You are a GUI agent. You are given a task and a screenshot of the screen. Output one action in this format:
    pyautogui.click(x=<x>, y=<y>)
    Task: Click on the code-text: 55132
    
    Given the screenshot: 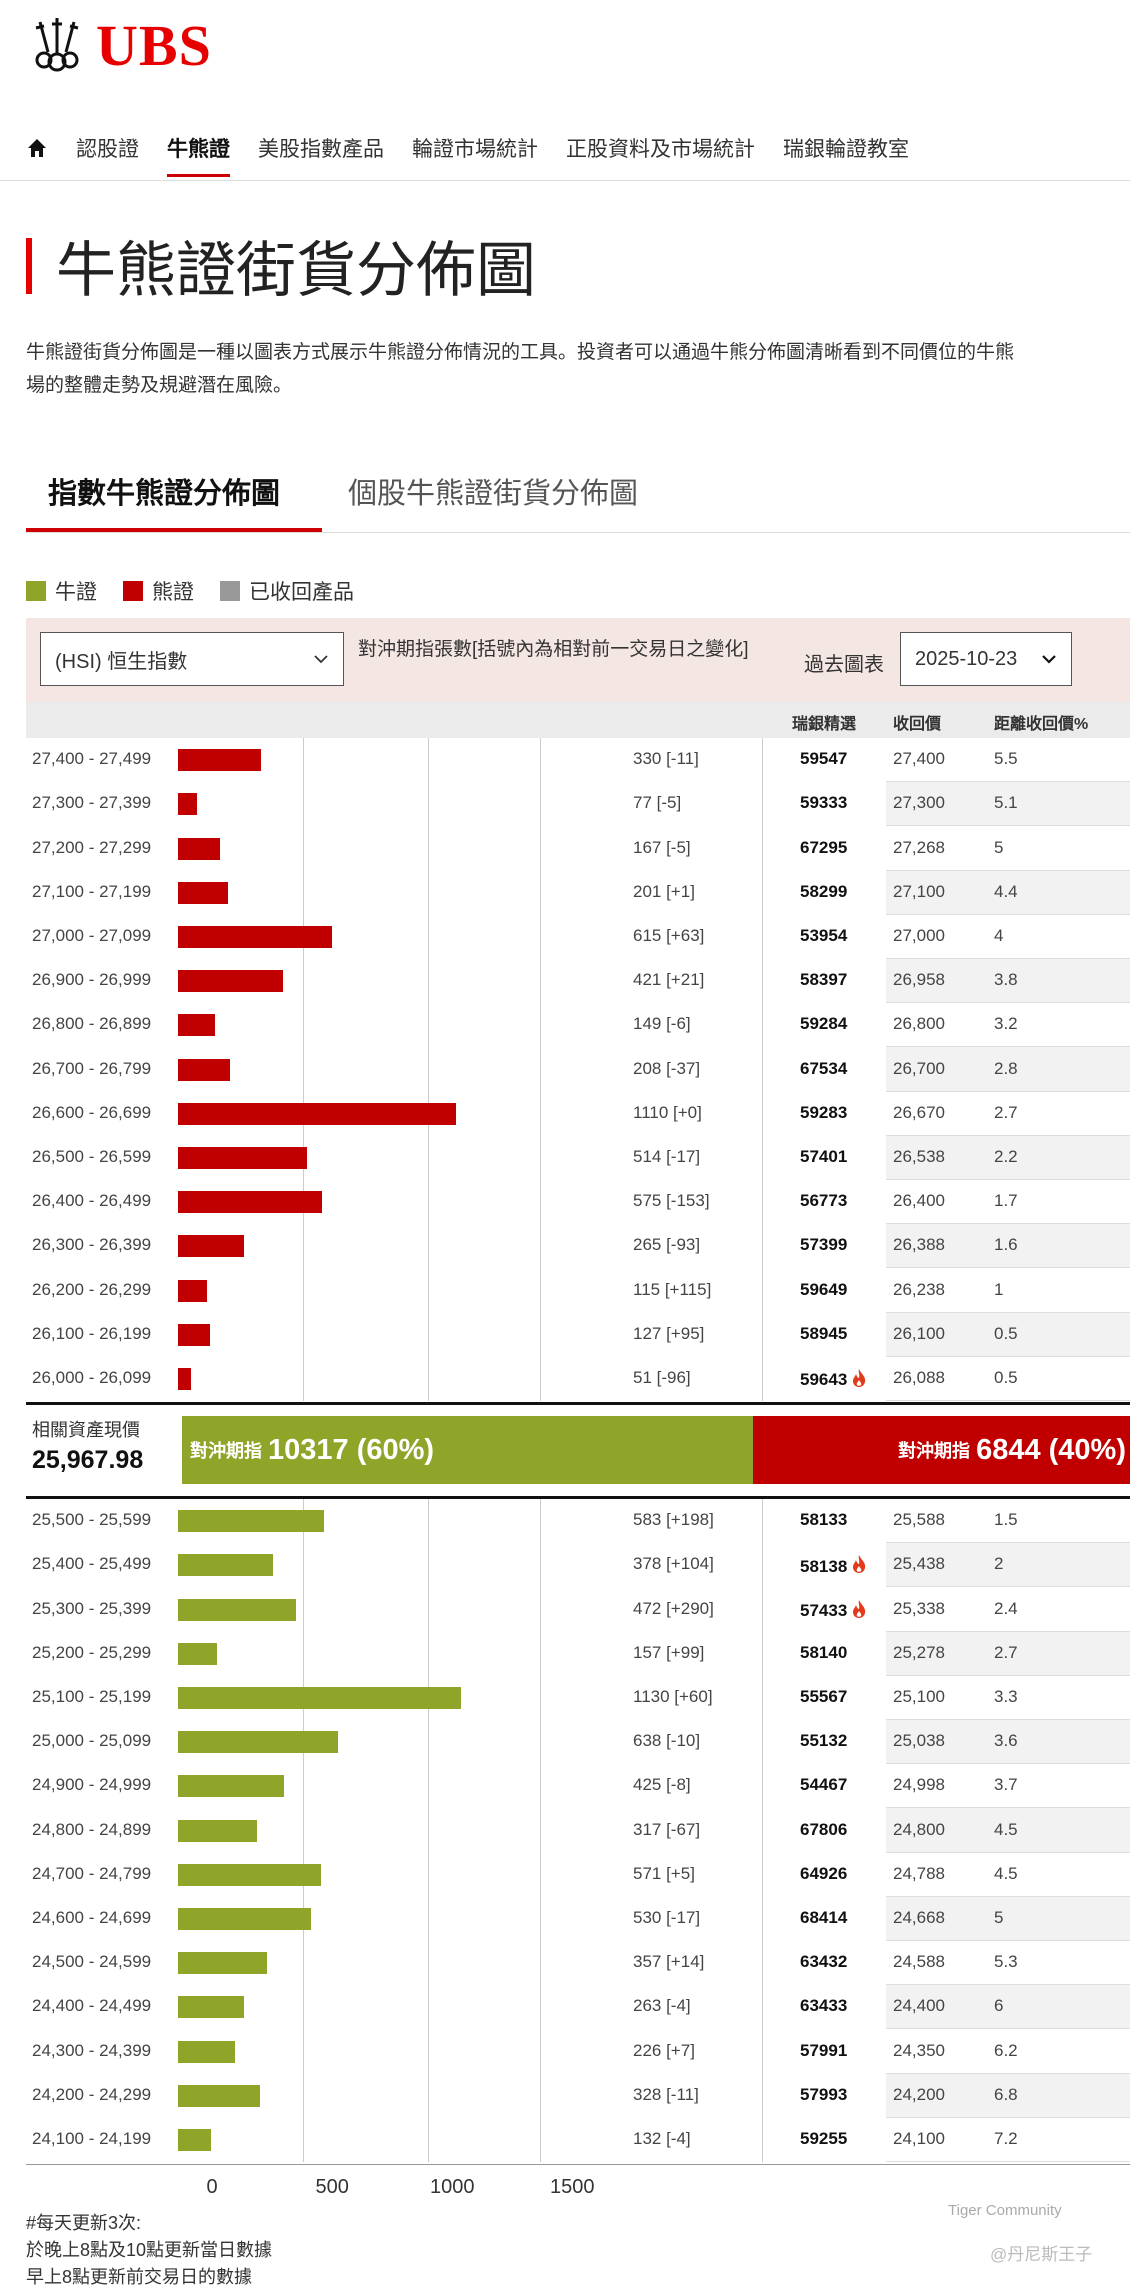 What is the action you would take?
    pyautogui.click(x=824, y=1741)
    